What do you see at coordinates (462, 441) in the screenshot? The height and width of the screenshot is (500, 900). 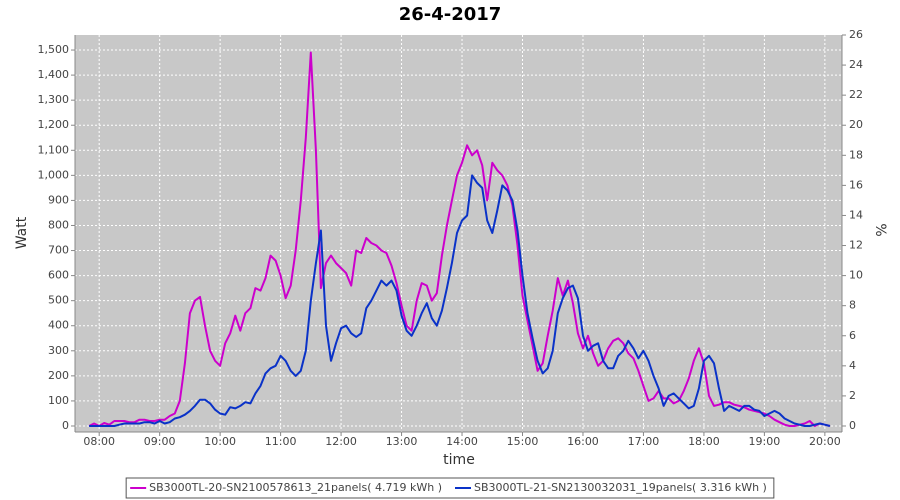 I see `x-tick-label: 14:00` at bounding box center [462, 441].